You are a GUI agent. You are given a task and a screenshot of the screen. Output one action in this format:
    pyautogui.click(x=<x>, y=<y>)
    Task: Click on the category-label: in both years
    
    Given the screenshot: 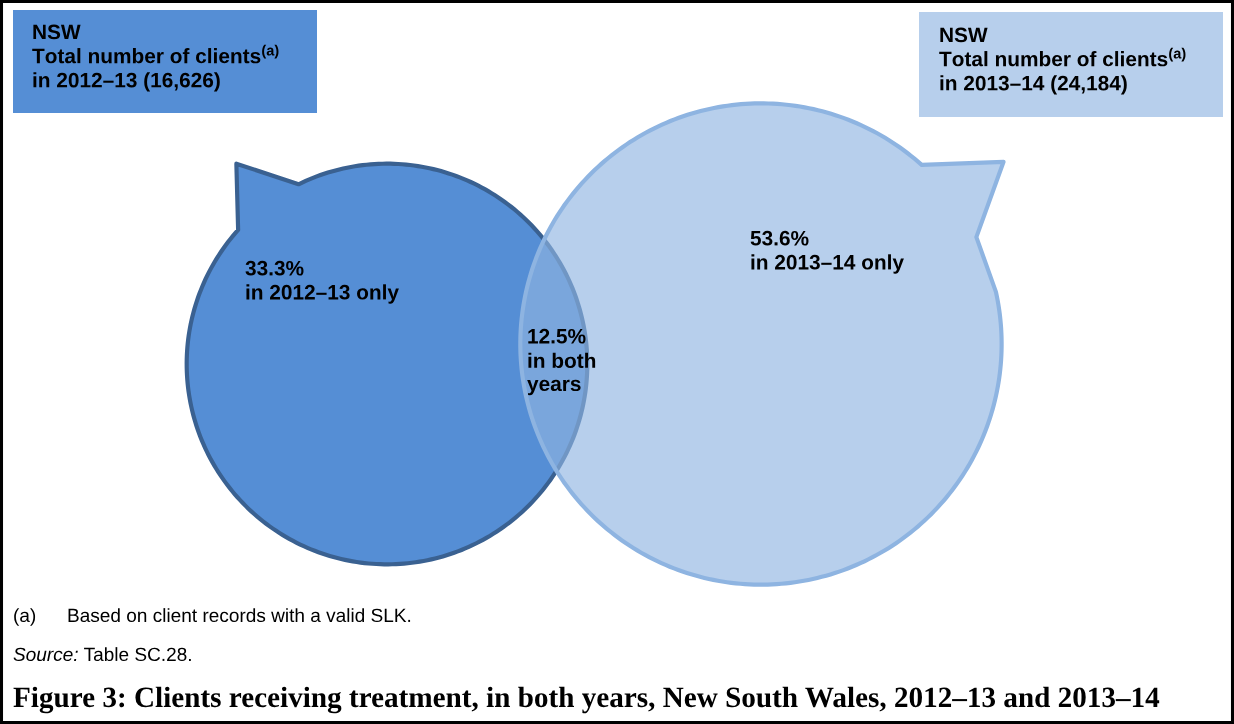 What is the action you would take?
    pyautogui.click(x=561, y=374)
    